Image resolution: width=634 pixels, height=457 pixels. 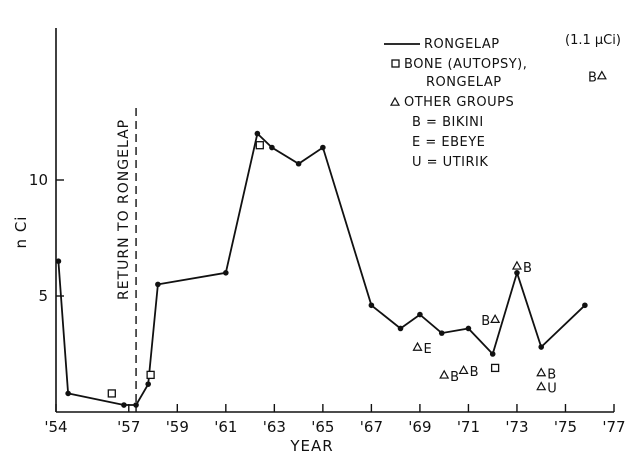 I want to click on x-tick-label: '69, so click(x=419, y=427).